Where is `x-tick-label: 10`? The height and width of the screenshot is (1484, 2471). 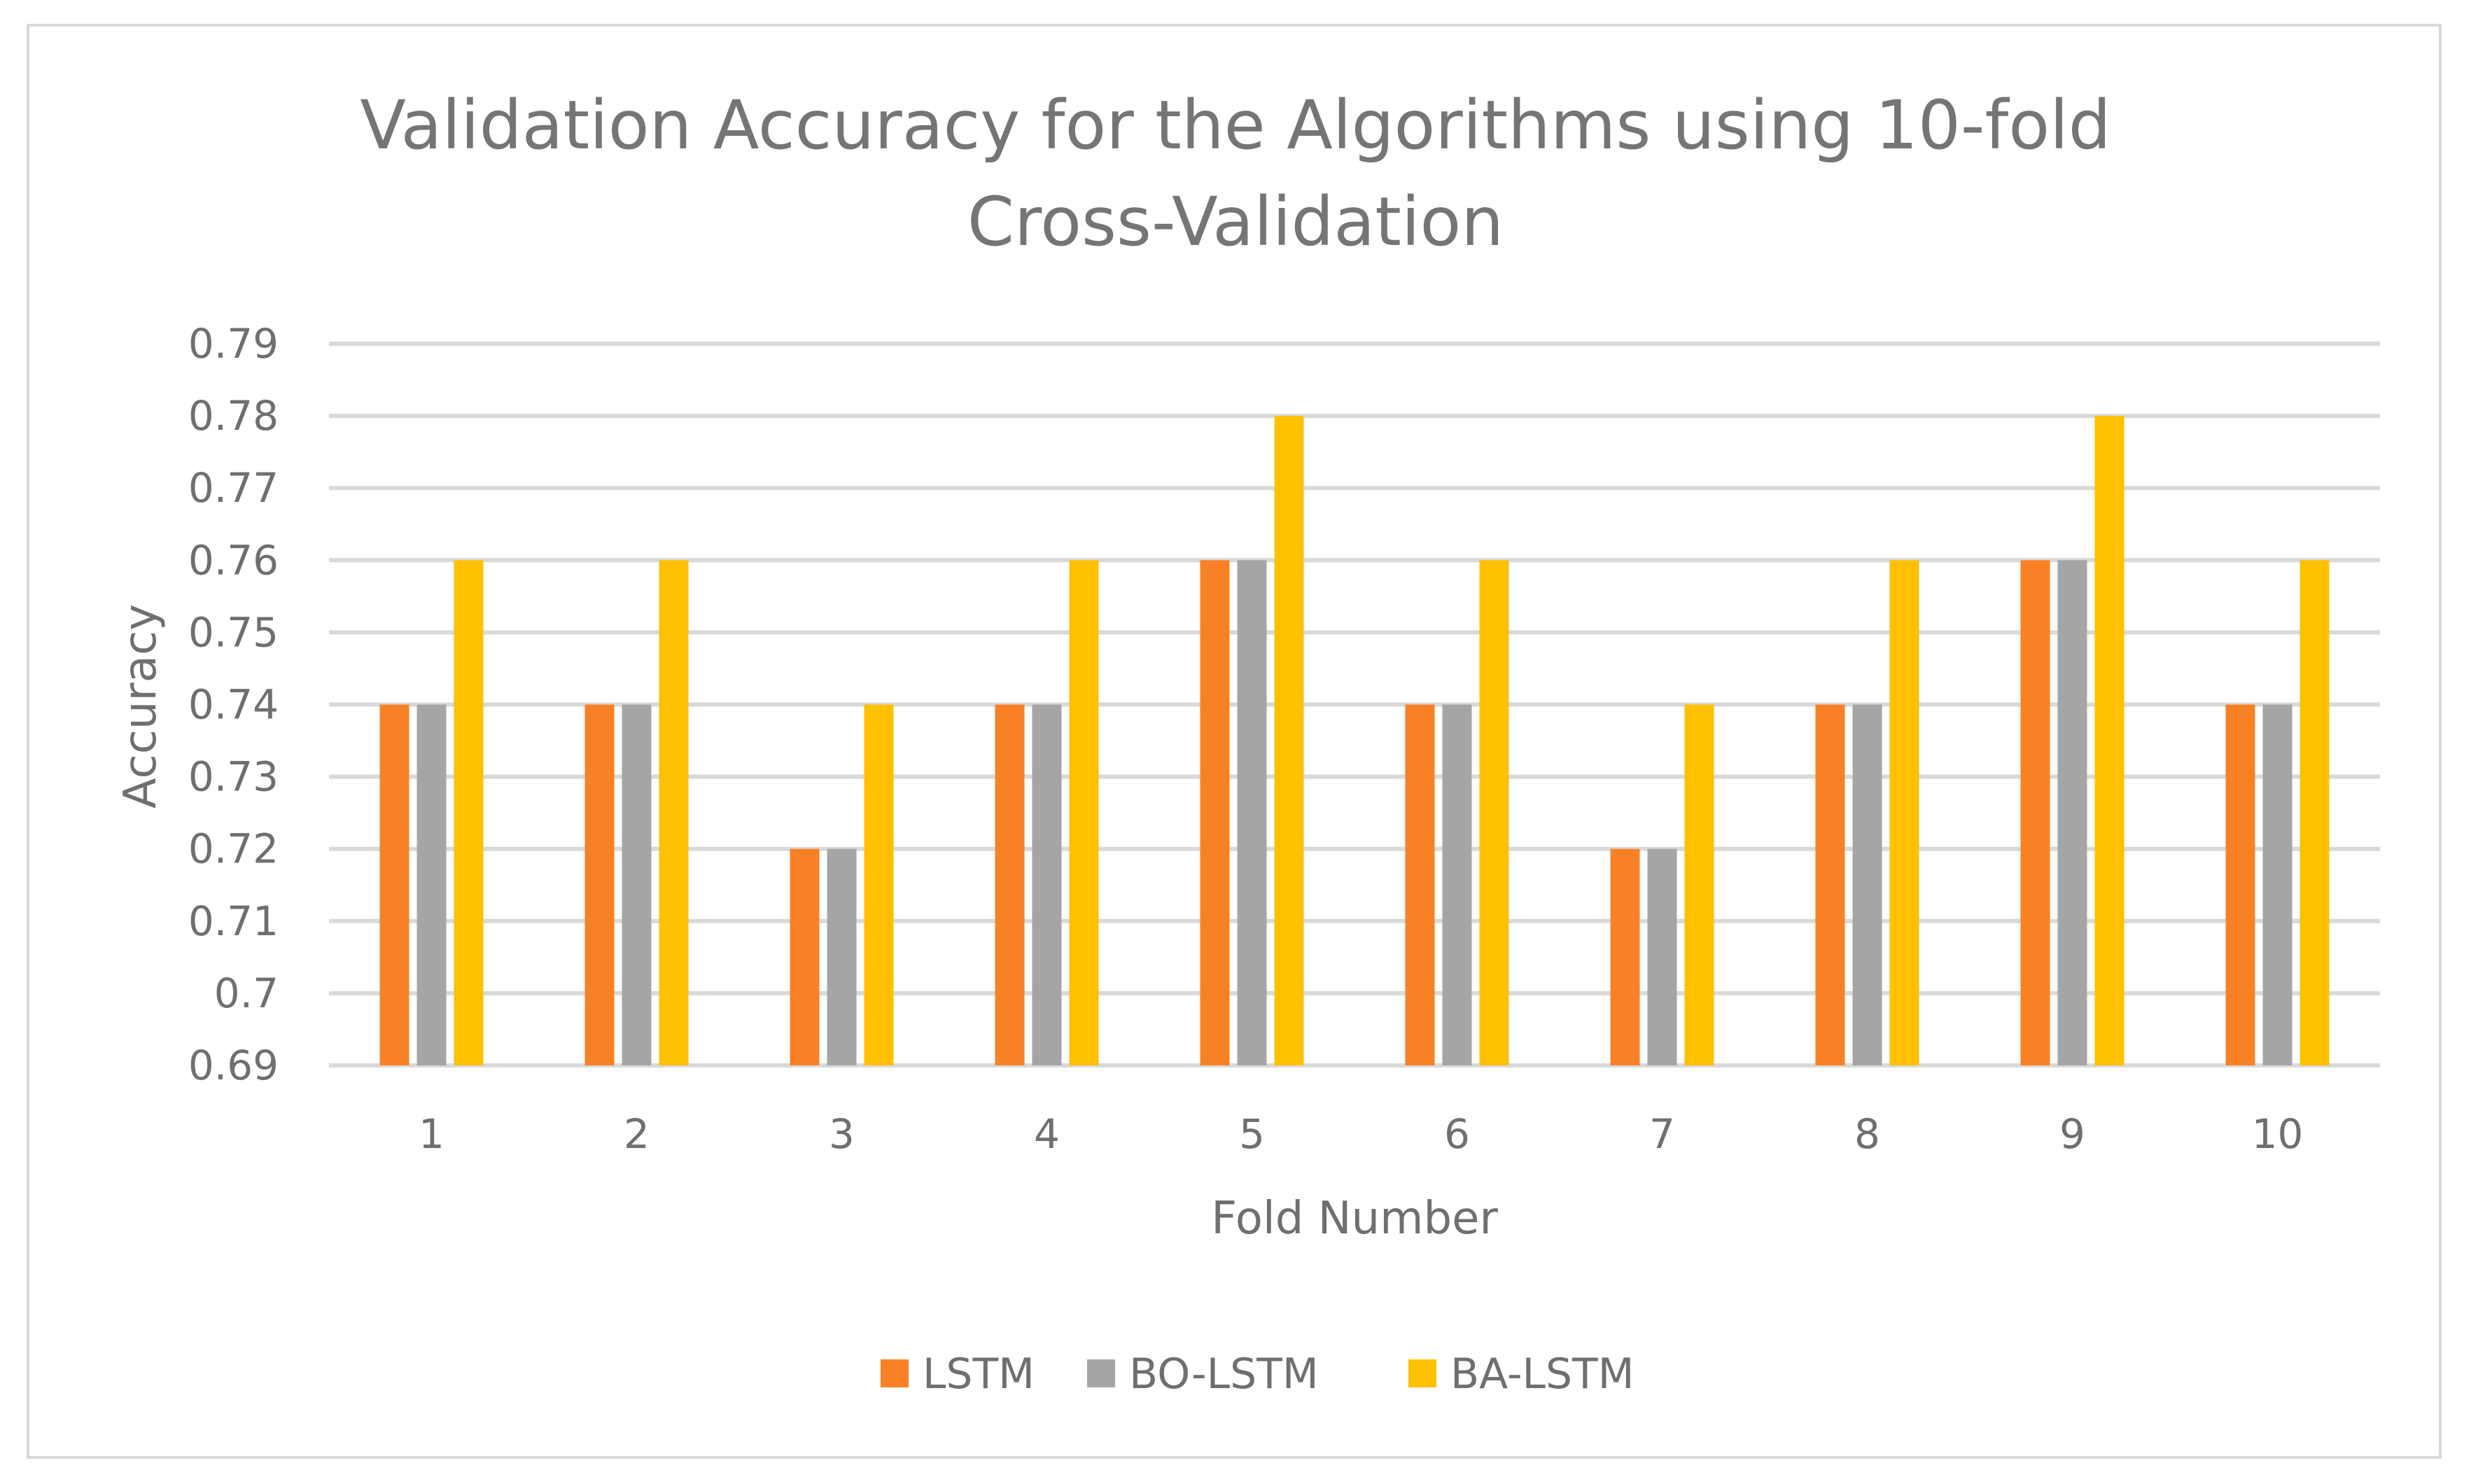 x-tick-label: 10 is located at coordinates (2278, 1134).